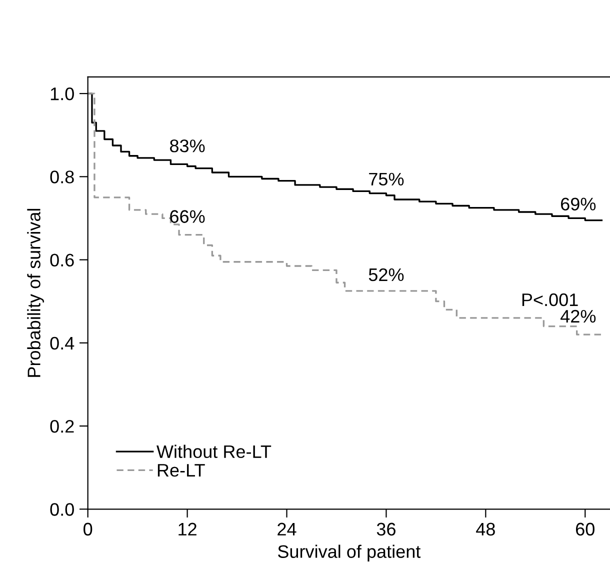 This screenshot has height=574, width=610. Describe the element at coordinates (349, 553) in the screenshot. I see `x-axis-title: Survival of patient` at that location.